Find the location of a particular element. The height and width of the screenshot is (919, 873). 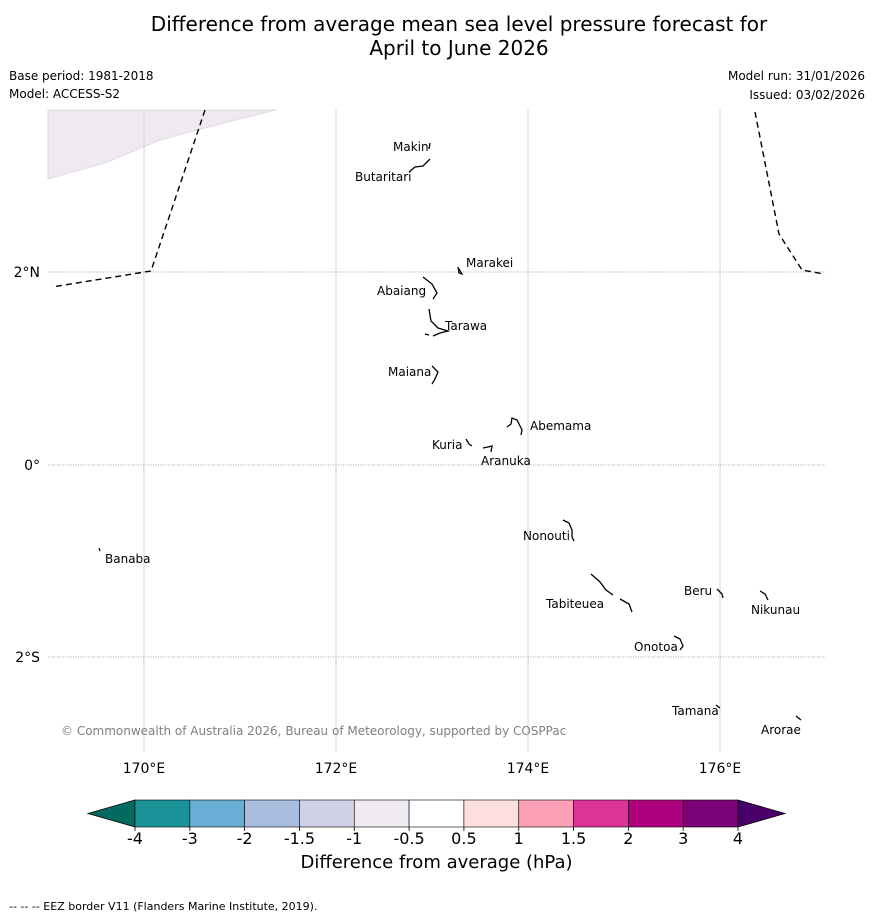

tick-176e: 176°E is located at coordinates (720, 769).